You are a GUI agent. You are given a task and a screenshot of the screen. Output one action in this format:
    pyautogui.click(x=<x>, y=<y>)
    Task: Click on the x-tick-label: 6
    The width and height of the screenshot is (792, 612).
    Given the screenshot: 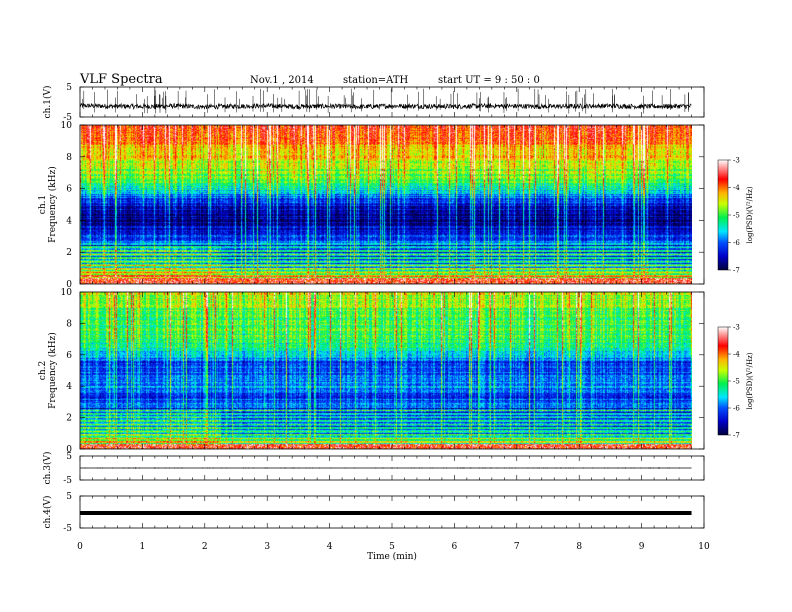 What is the action you would take?
    pyautogui.click(x=455, y=547)
    